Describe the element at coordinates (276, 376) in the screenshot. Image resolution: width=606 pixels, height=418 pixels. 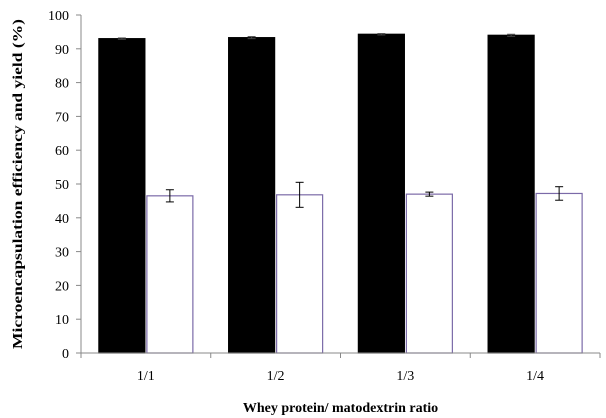
I see `x-tick-label: 1/2` at that location.